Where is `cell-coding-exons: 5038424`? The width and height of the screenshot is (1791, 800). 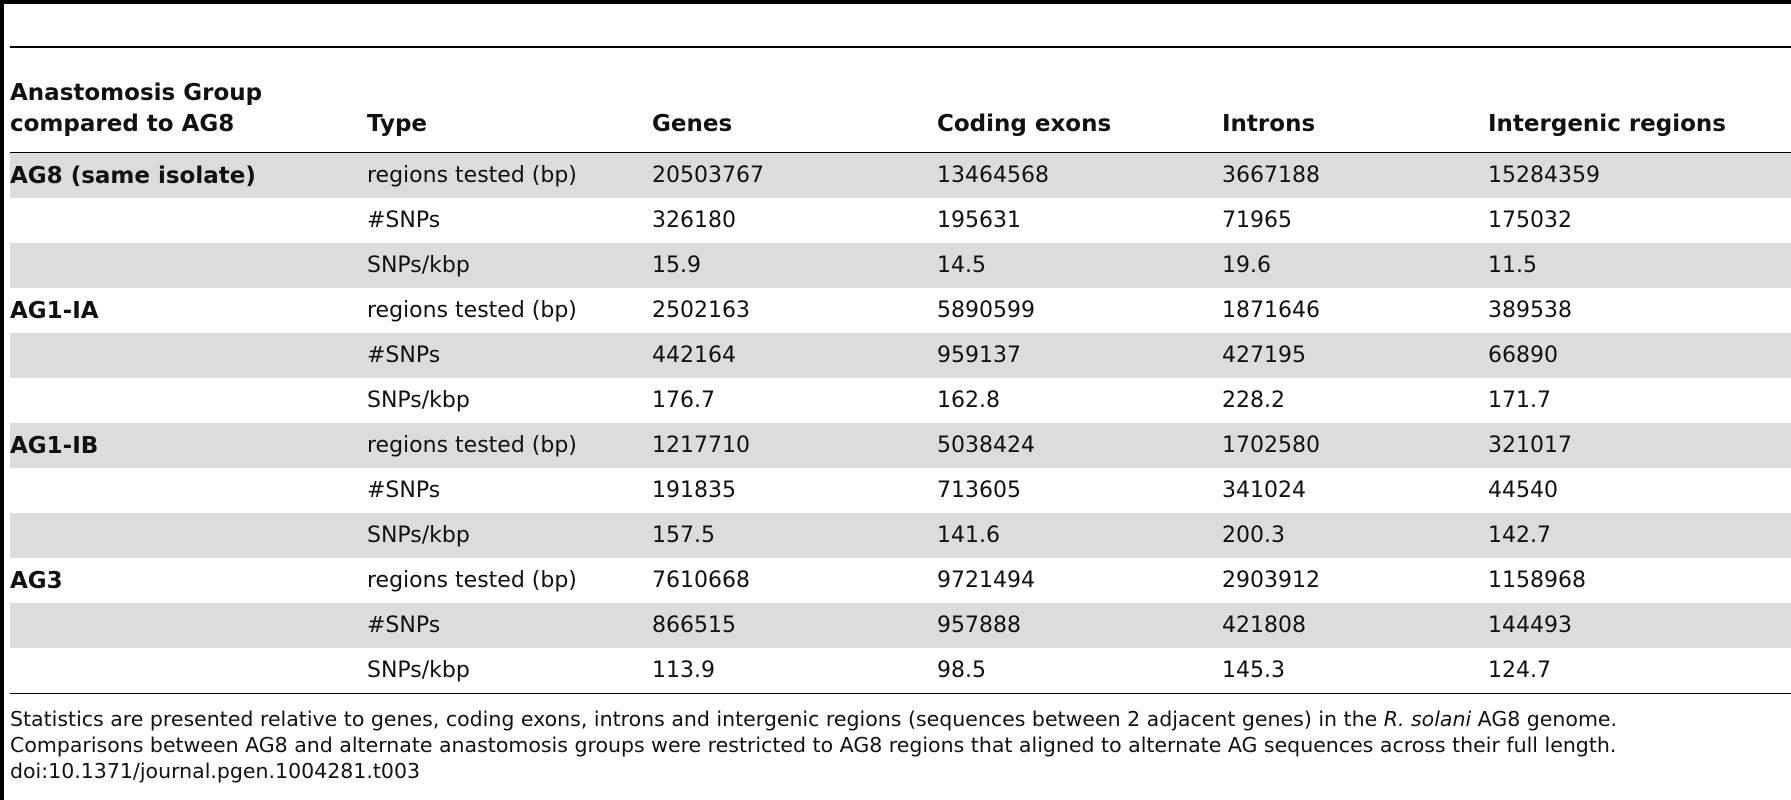 cell-coding-exons: 5038424 is located at coordinates (1079, 445).